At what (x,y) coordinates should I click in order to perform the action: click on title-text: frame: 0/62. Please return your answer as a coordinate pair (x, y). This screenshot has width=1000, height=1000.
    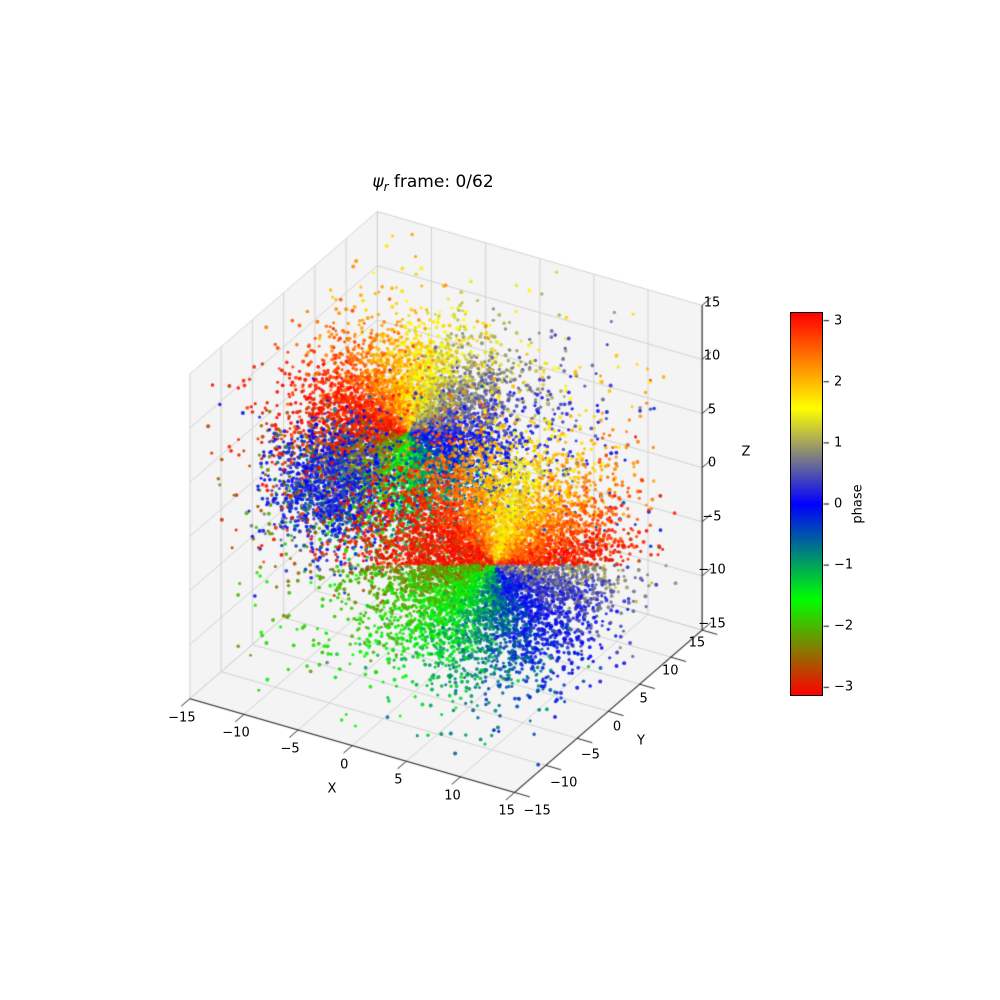
    Looking at the image, I should click on (441, 181).